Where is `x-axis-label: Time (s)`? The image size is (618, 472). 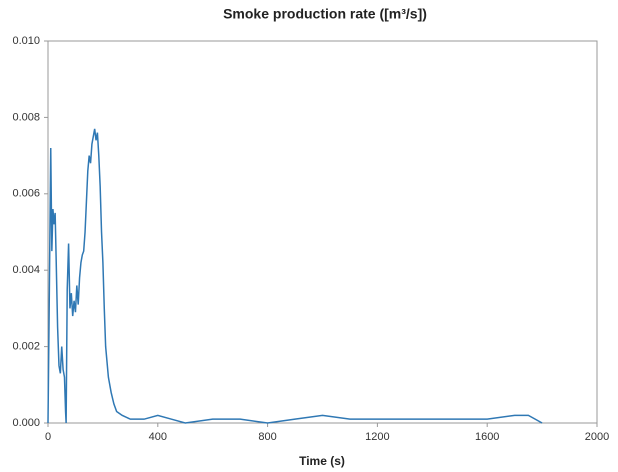
x-axis-label: Time (s) is located at coordinates (322, 461).